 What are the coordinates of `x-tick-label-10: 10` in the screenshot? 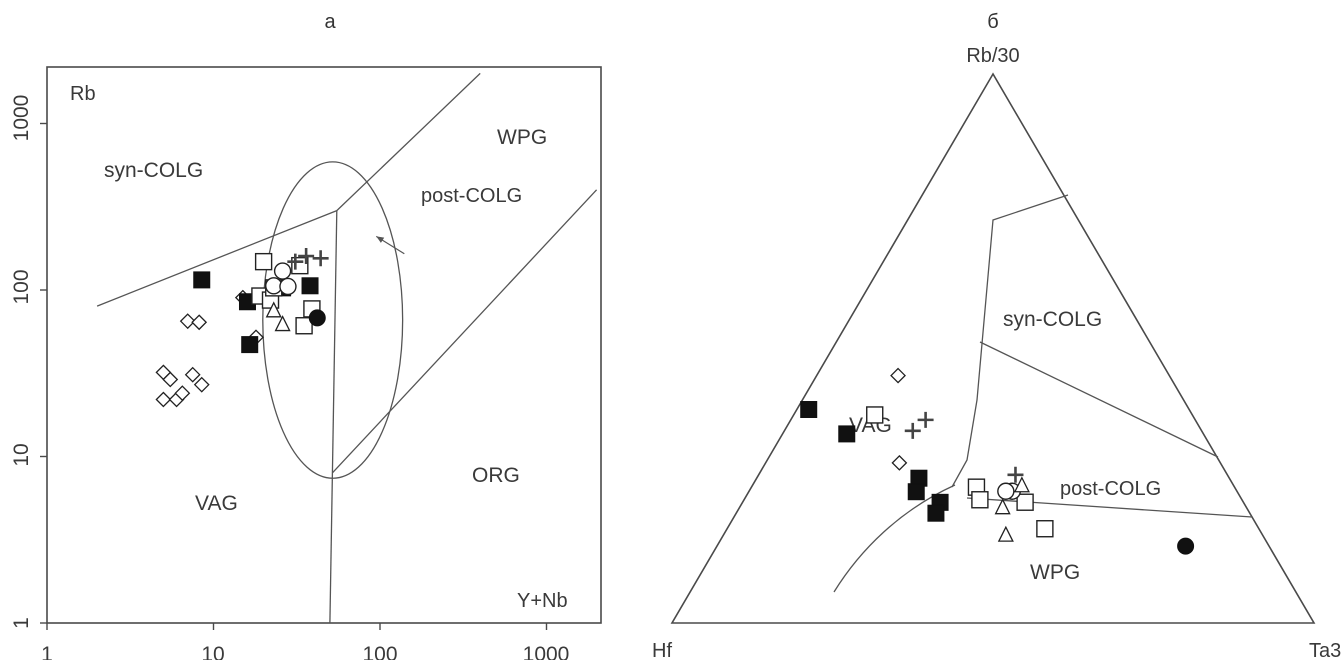 It's located at (212, 651).